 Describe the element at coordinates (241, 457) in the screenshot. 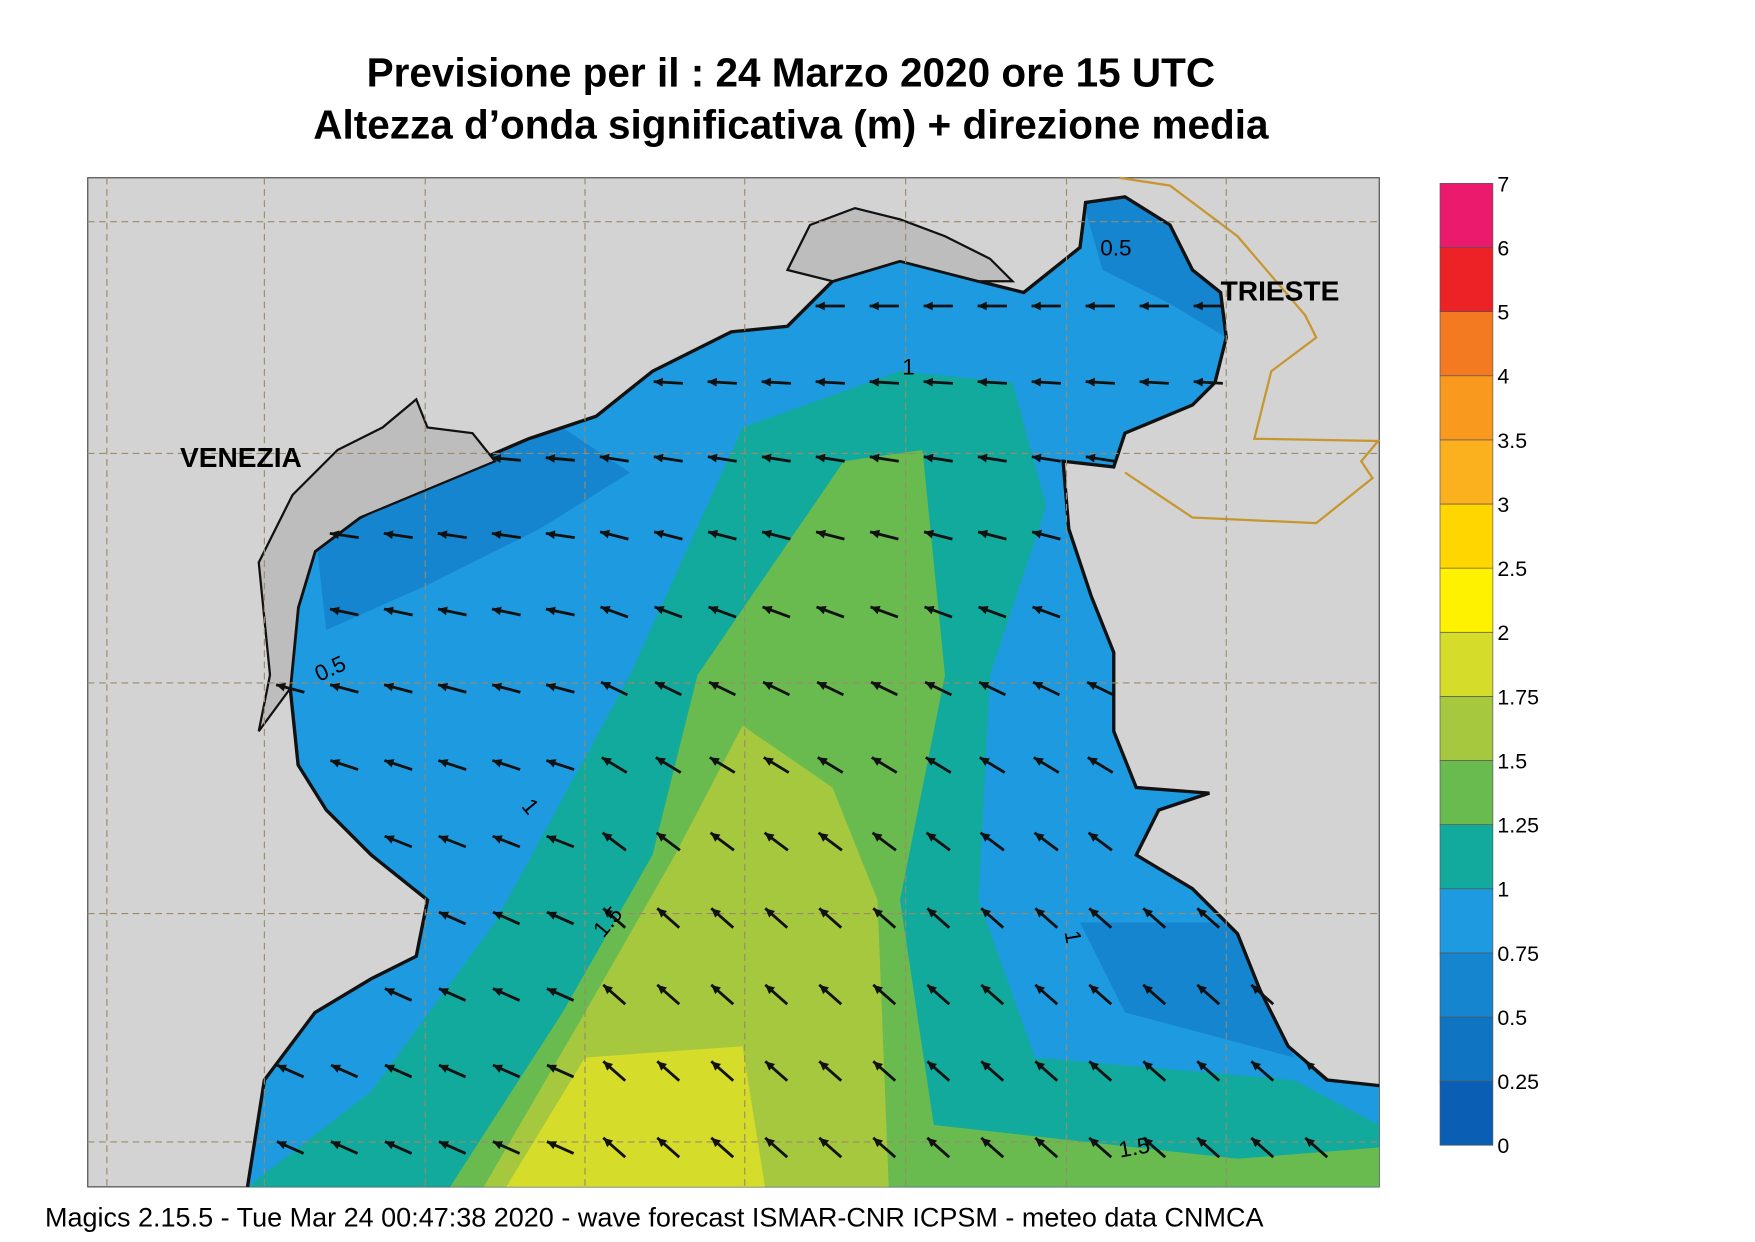

I see `city-label: VENEZIA` at that location.